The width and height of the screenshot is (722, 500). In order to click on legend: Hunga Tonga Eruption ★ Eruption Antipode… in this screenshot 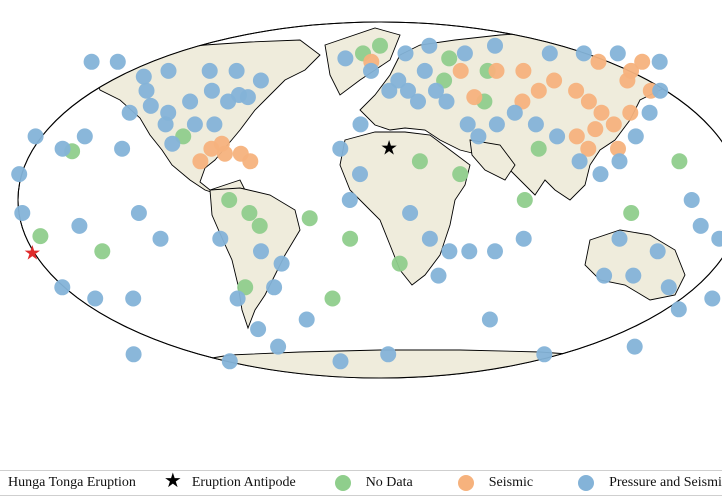, I will do `click(361, 483)`.